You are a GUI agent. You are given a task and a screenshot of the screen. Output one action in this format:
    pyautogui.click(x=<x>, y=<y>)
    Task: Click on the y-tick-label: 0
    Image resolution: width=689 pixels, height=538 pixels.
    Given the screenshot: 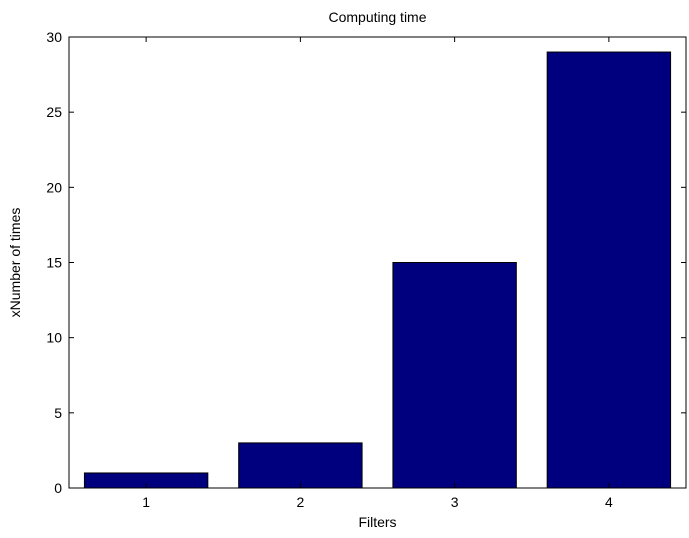 What is the action you would take?
    pyautogui.click(x=58, y=488)
    